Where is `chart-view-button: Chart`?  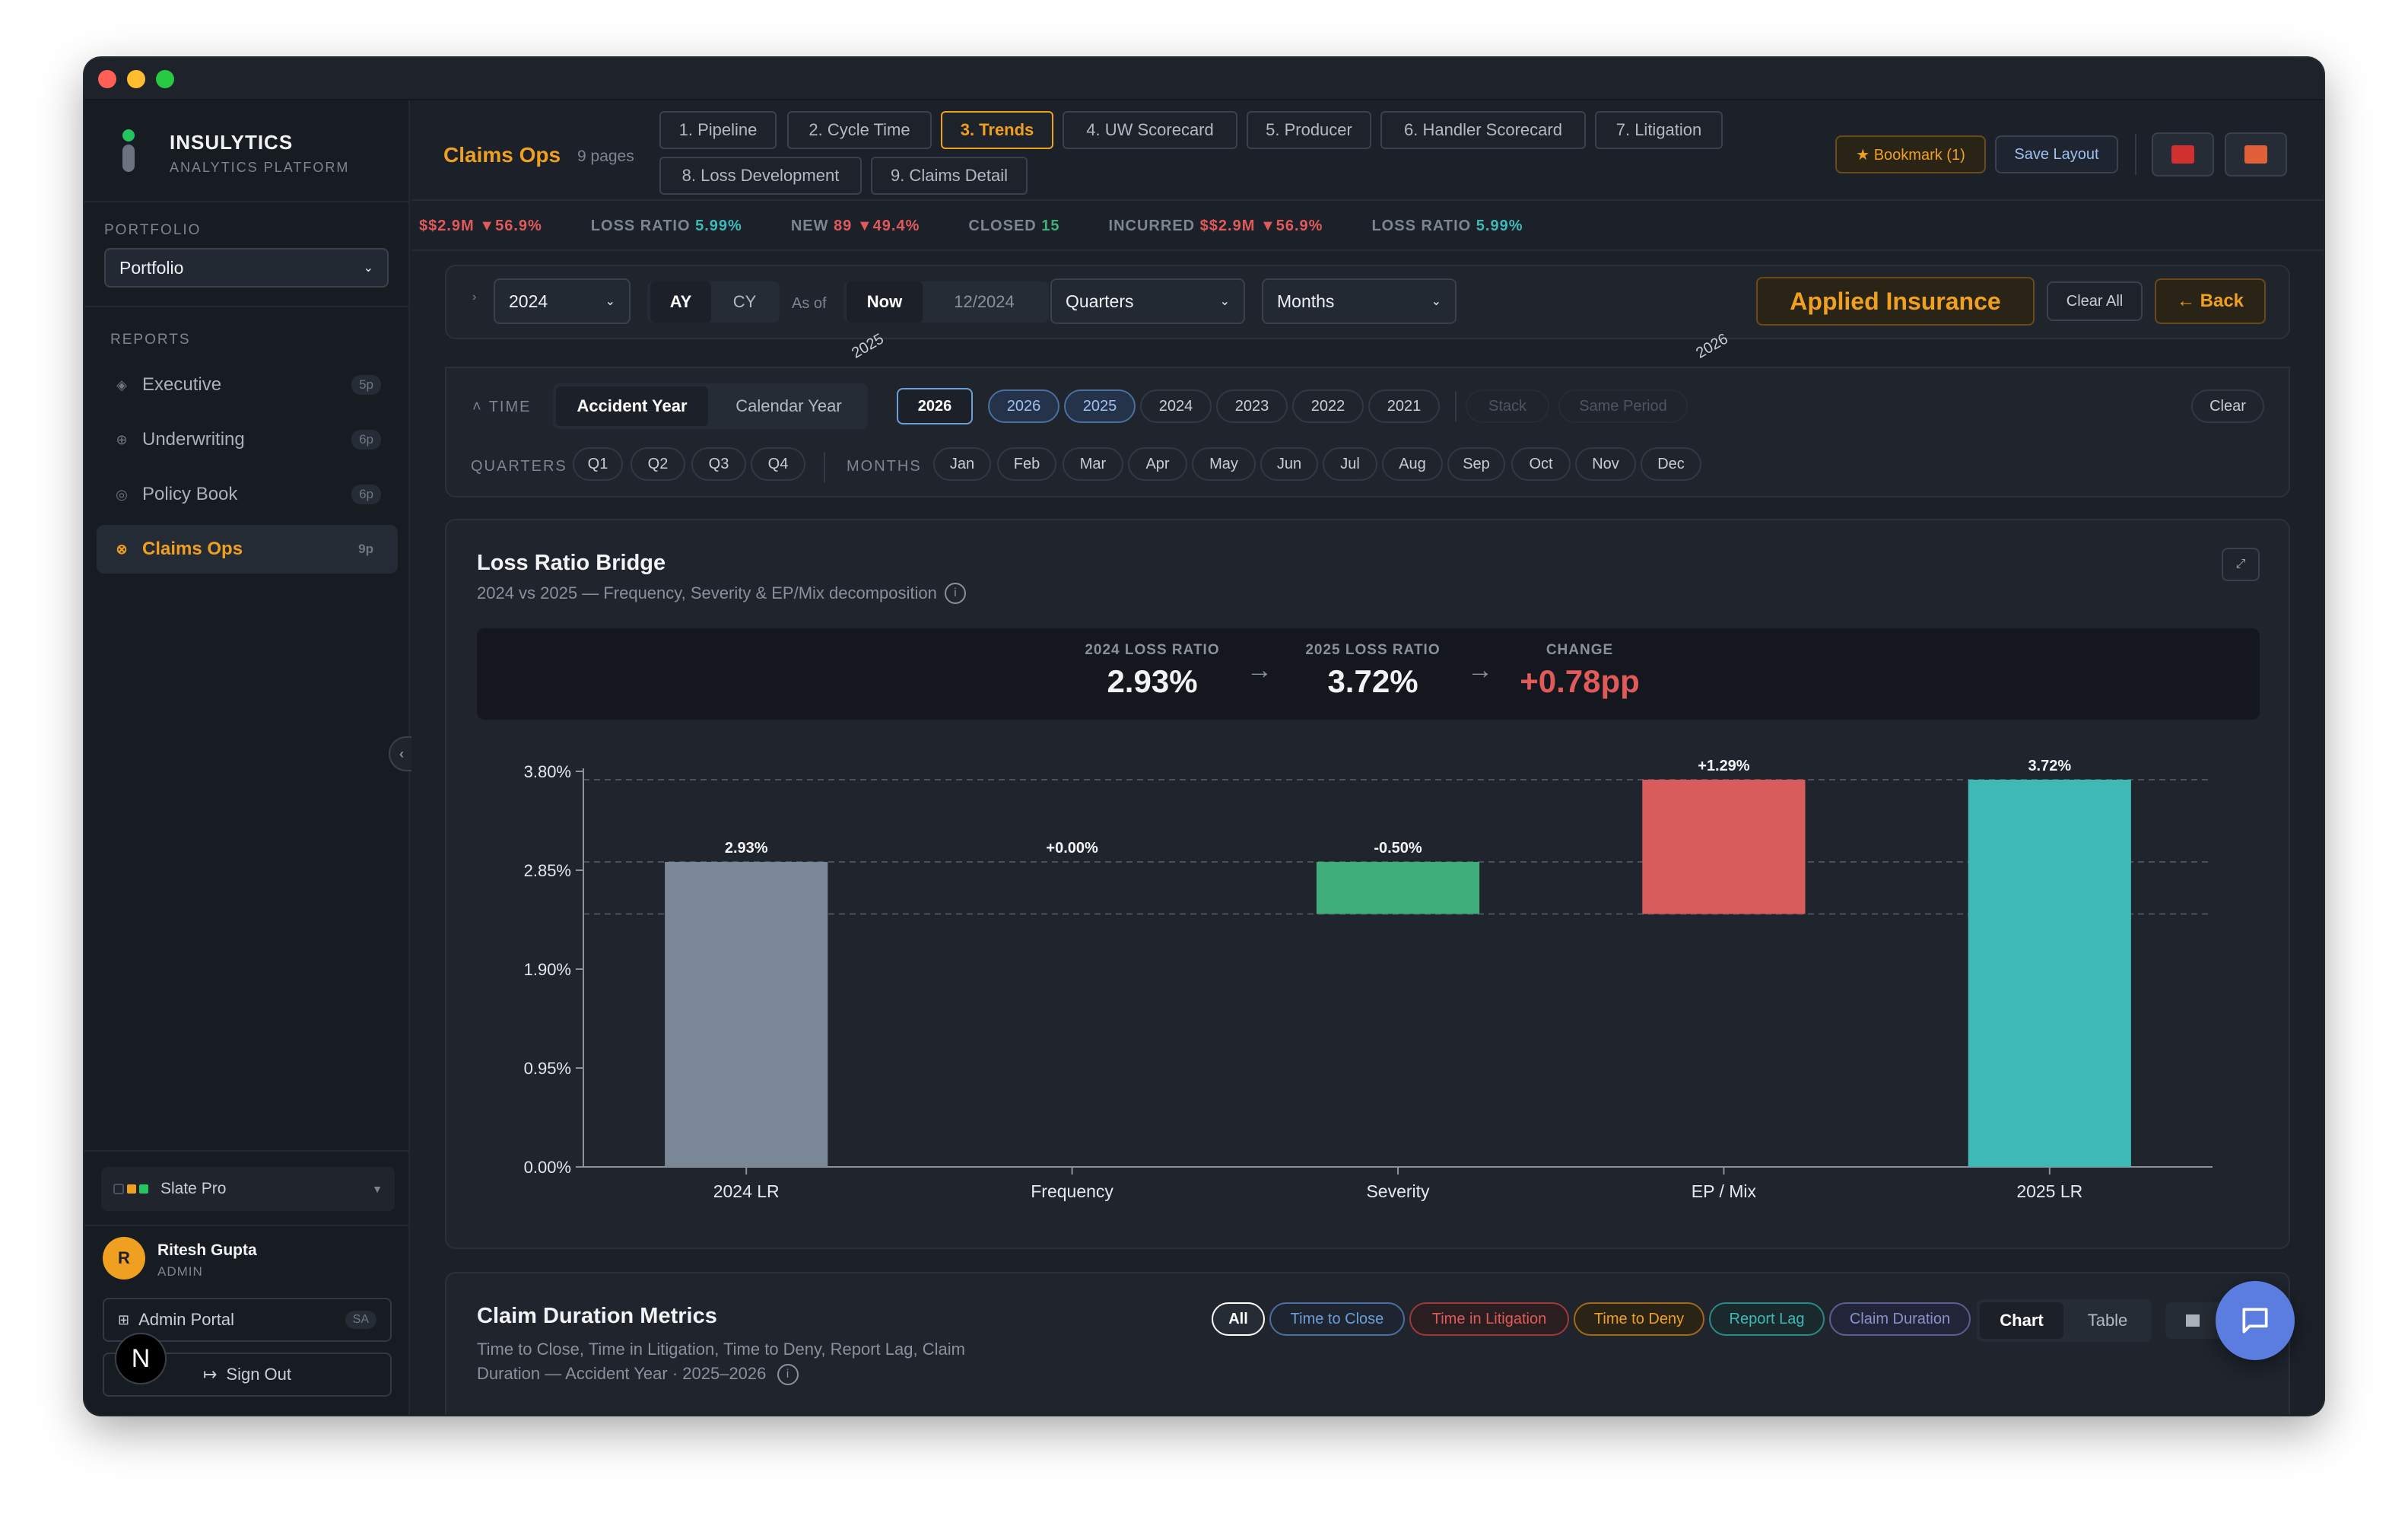
chart-view-button: Chart is located at coordinates (2021, 1320).